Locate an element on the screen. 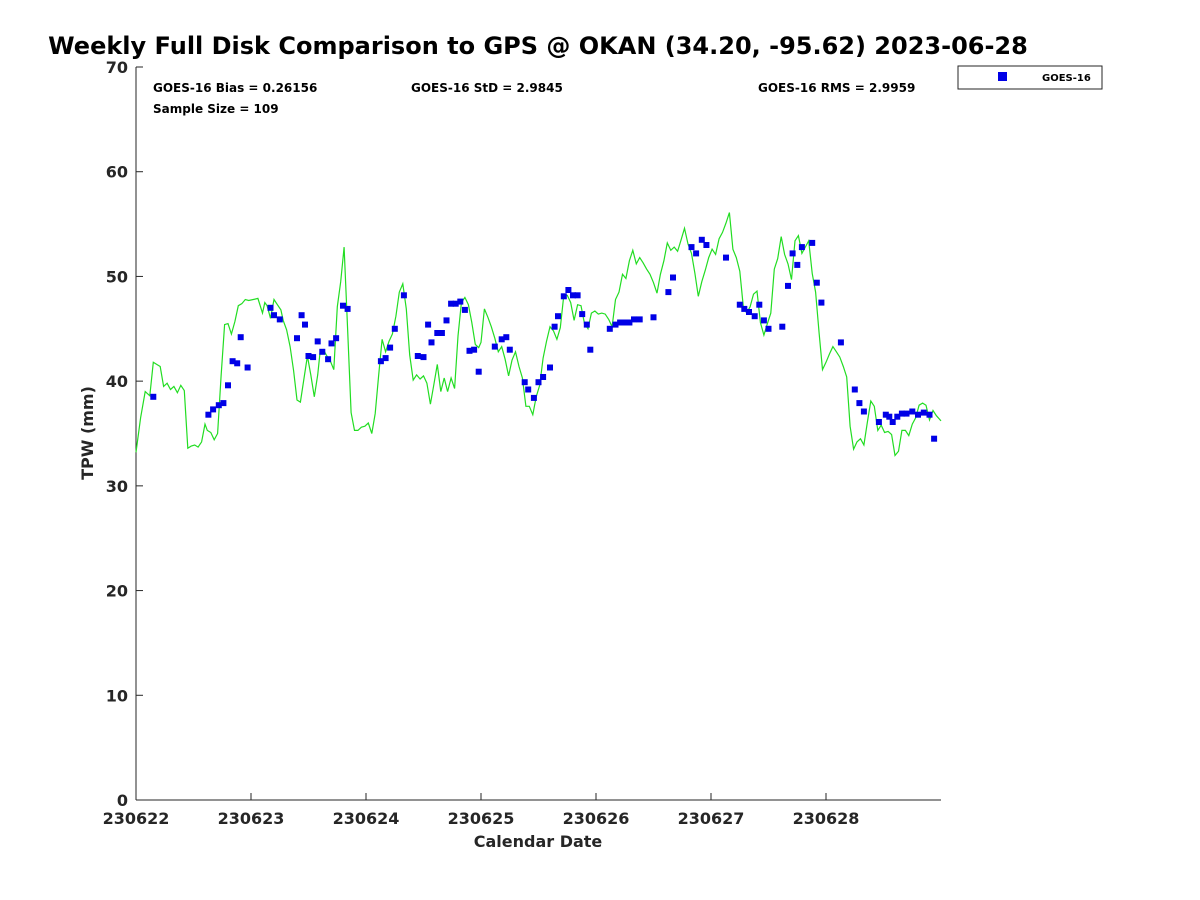 The width and height of the screenshot is (1200, 900). x-tick-label: 230627 is located at coordinates (711, 818).